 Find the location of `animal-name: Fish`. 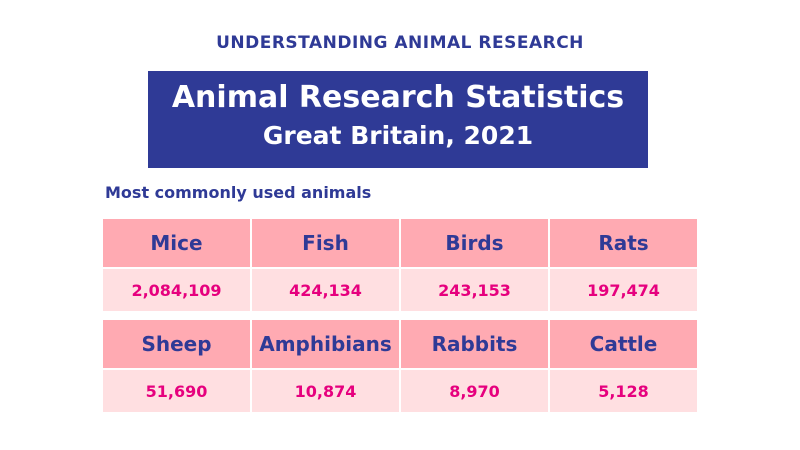

animal-name: Fish is located at coordinates (325, 243).